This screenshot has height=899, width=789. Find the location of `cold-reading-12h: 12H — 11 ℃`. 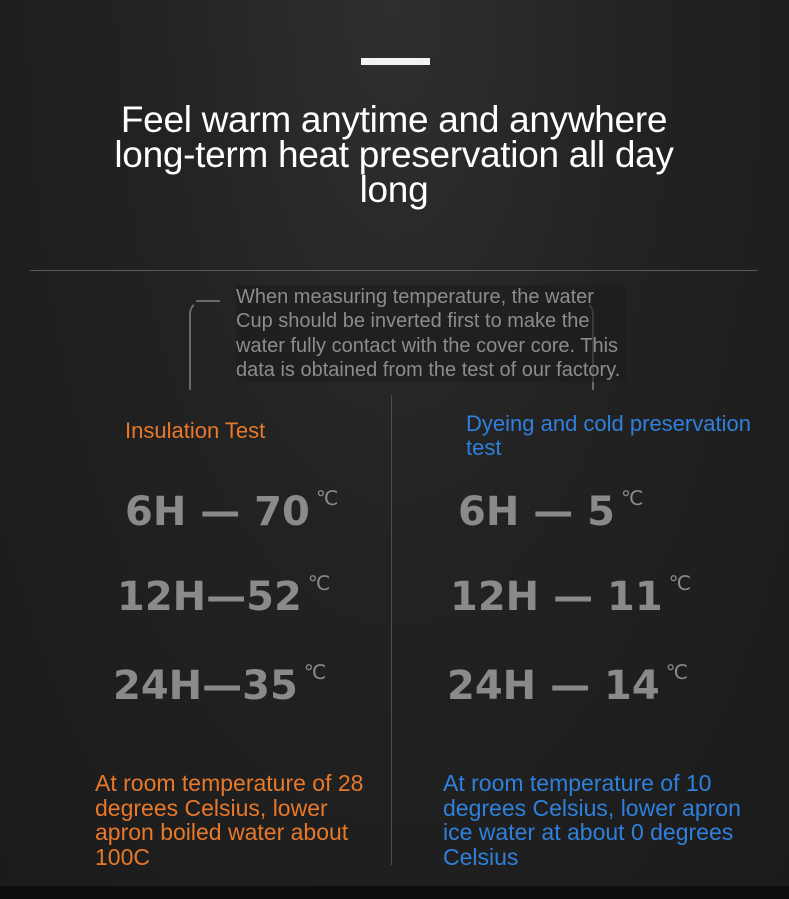

cold-reading-12h: 12H — 11 ℃ is located at coordinates (570, 597).